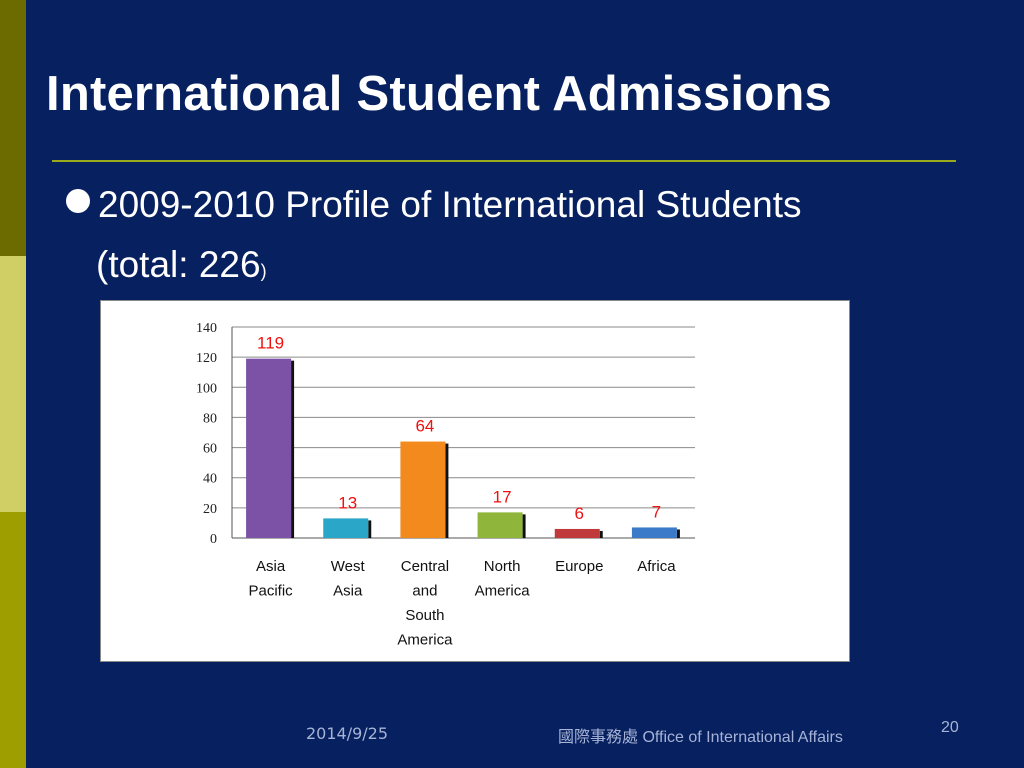 Image resolution: width=1024 pixels, height=768 pixels. I want to click on y-tick-label: 120, so click(206, 358).